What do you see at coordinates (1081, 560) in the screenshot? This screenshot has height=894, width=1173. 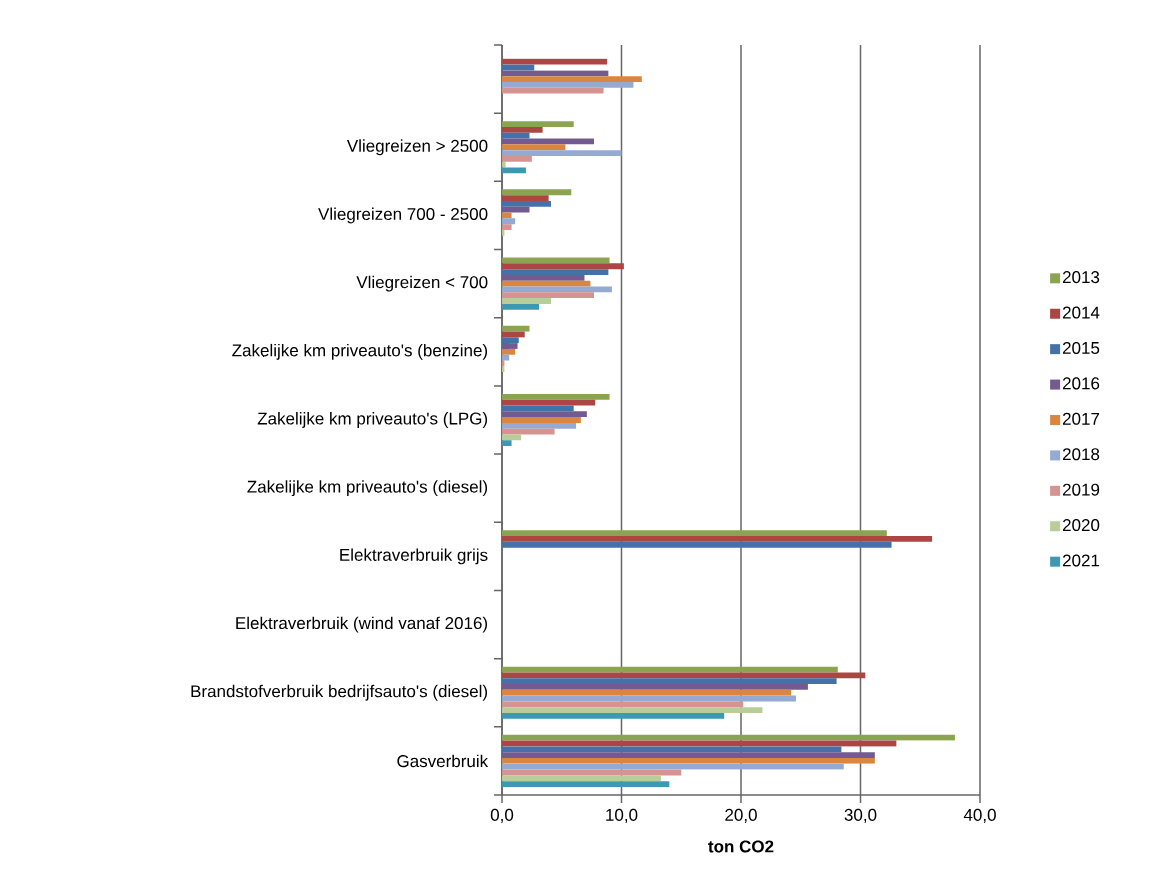 I see `legend-label: 2021` at bounding box center [1081, 560].